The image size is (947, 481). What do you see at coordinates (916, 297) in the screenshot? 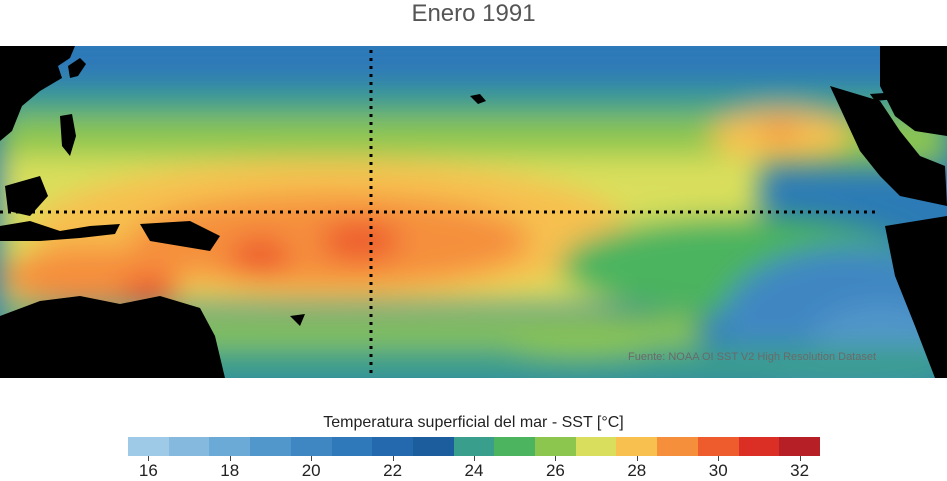
I see `south-america` at bounding box center [916, 297].